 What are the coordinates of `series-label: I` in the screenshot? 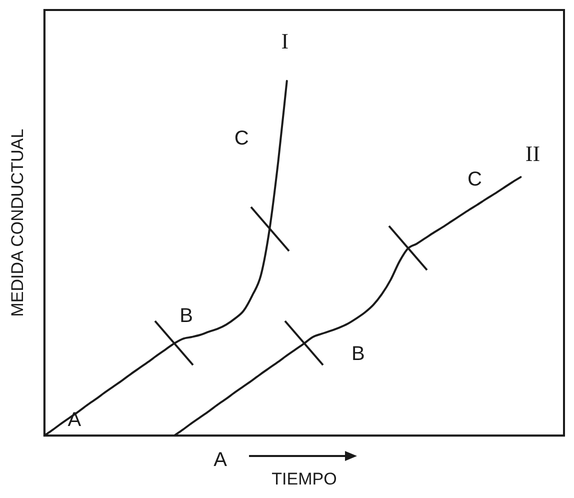 It's located at (285, 41).